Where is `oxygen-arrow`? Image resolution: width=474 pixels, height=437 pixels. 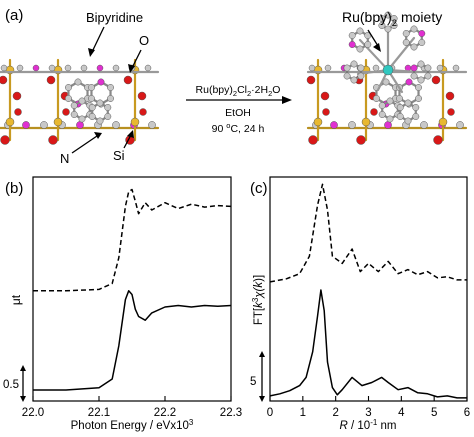
oxygen-arrow is located at coordinates (136, 59).